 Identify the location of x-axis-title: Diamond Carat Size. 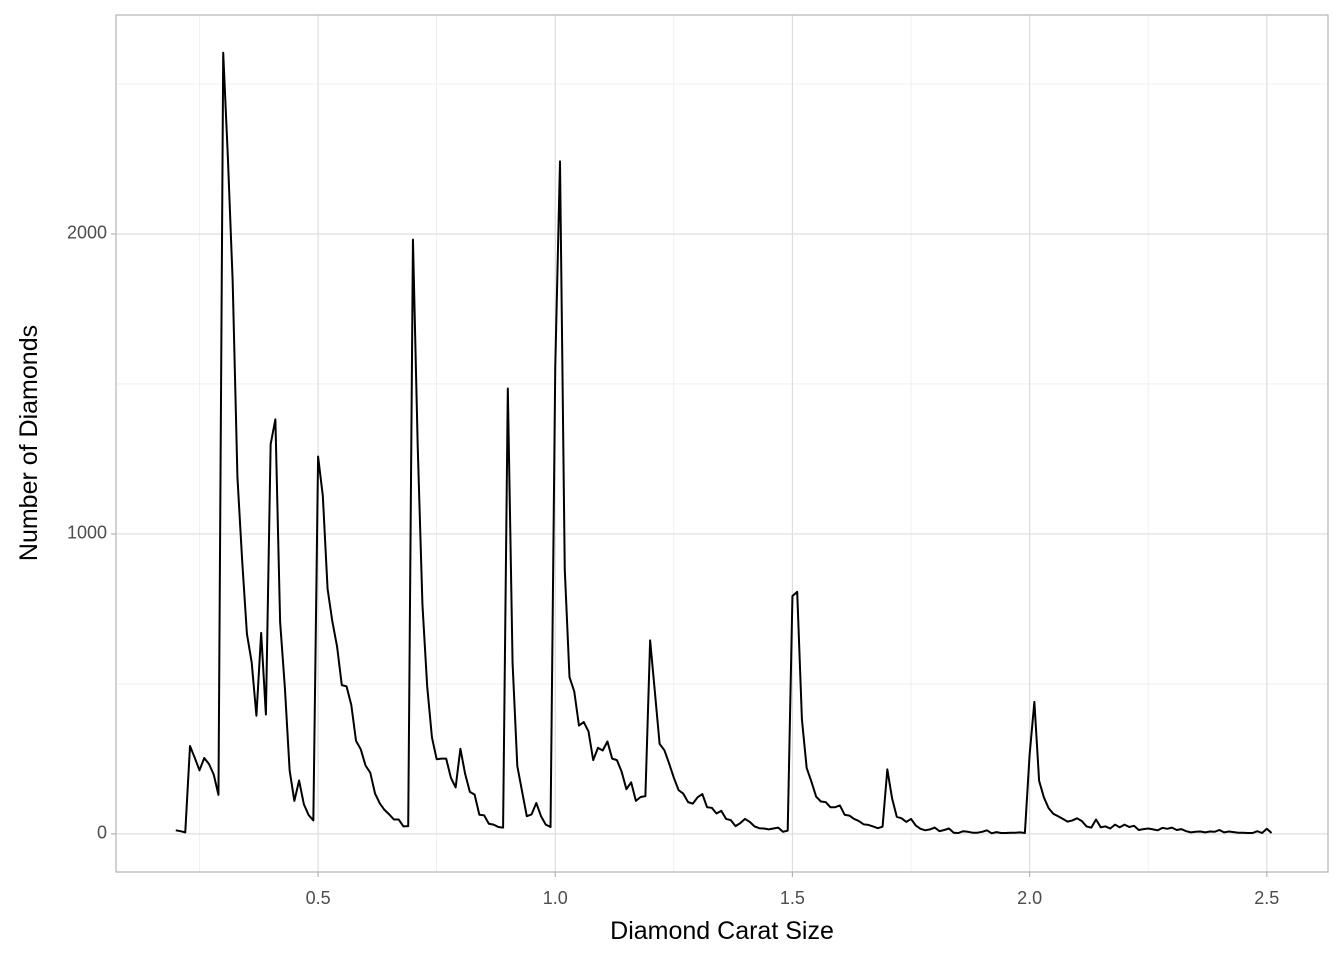
(722, 931).